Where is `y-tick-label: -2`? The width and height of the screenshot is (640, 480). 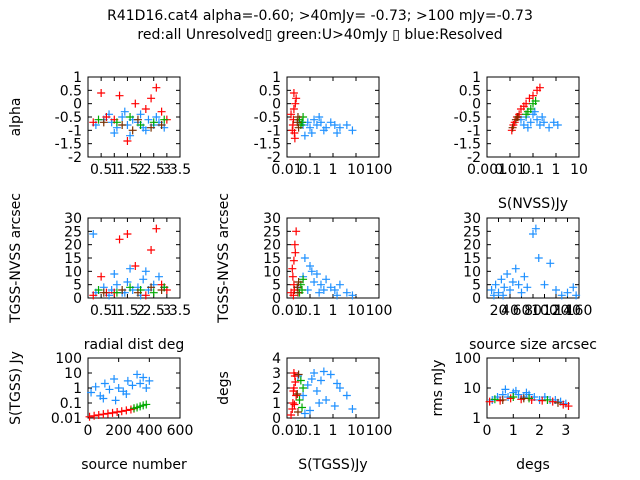 y-tick-label: -2 is located at coordinates (75, 158).